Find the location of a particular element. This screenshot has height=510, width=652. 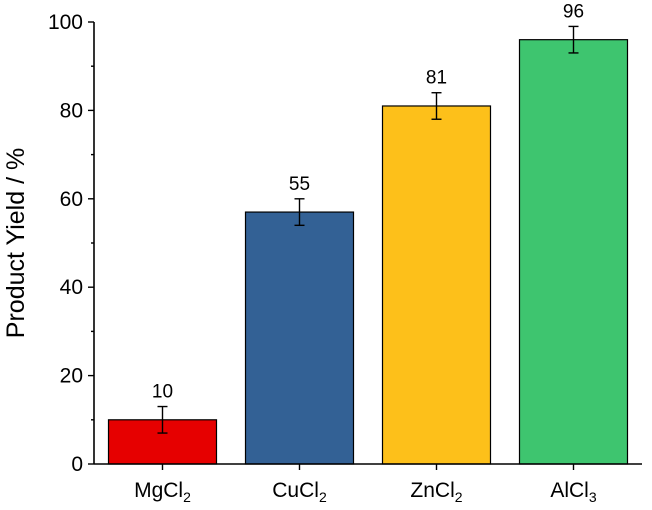

y-tick-label: 20 is located at coordinates (71, 376).